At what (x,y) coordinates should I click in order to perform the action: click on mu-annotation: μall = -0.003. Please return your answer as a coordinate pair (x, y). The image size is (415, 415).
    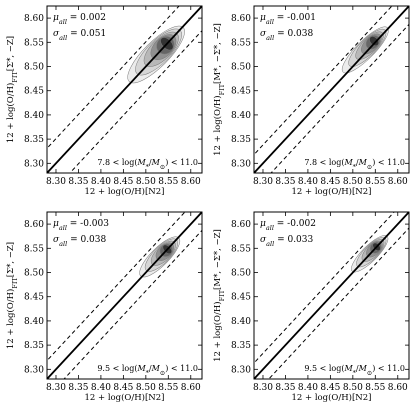
    Looking at the image, I should click on (81, 225).